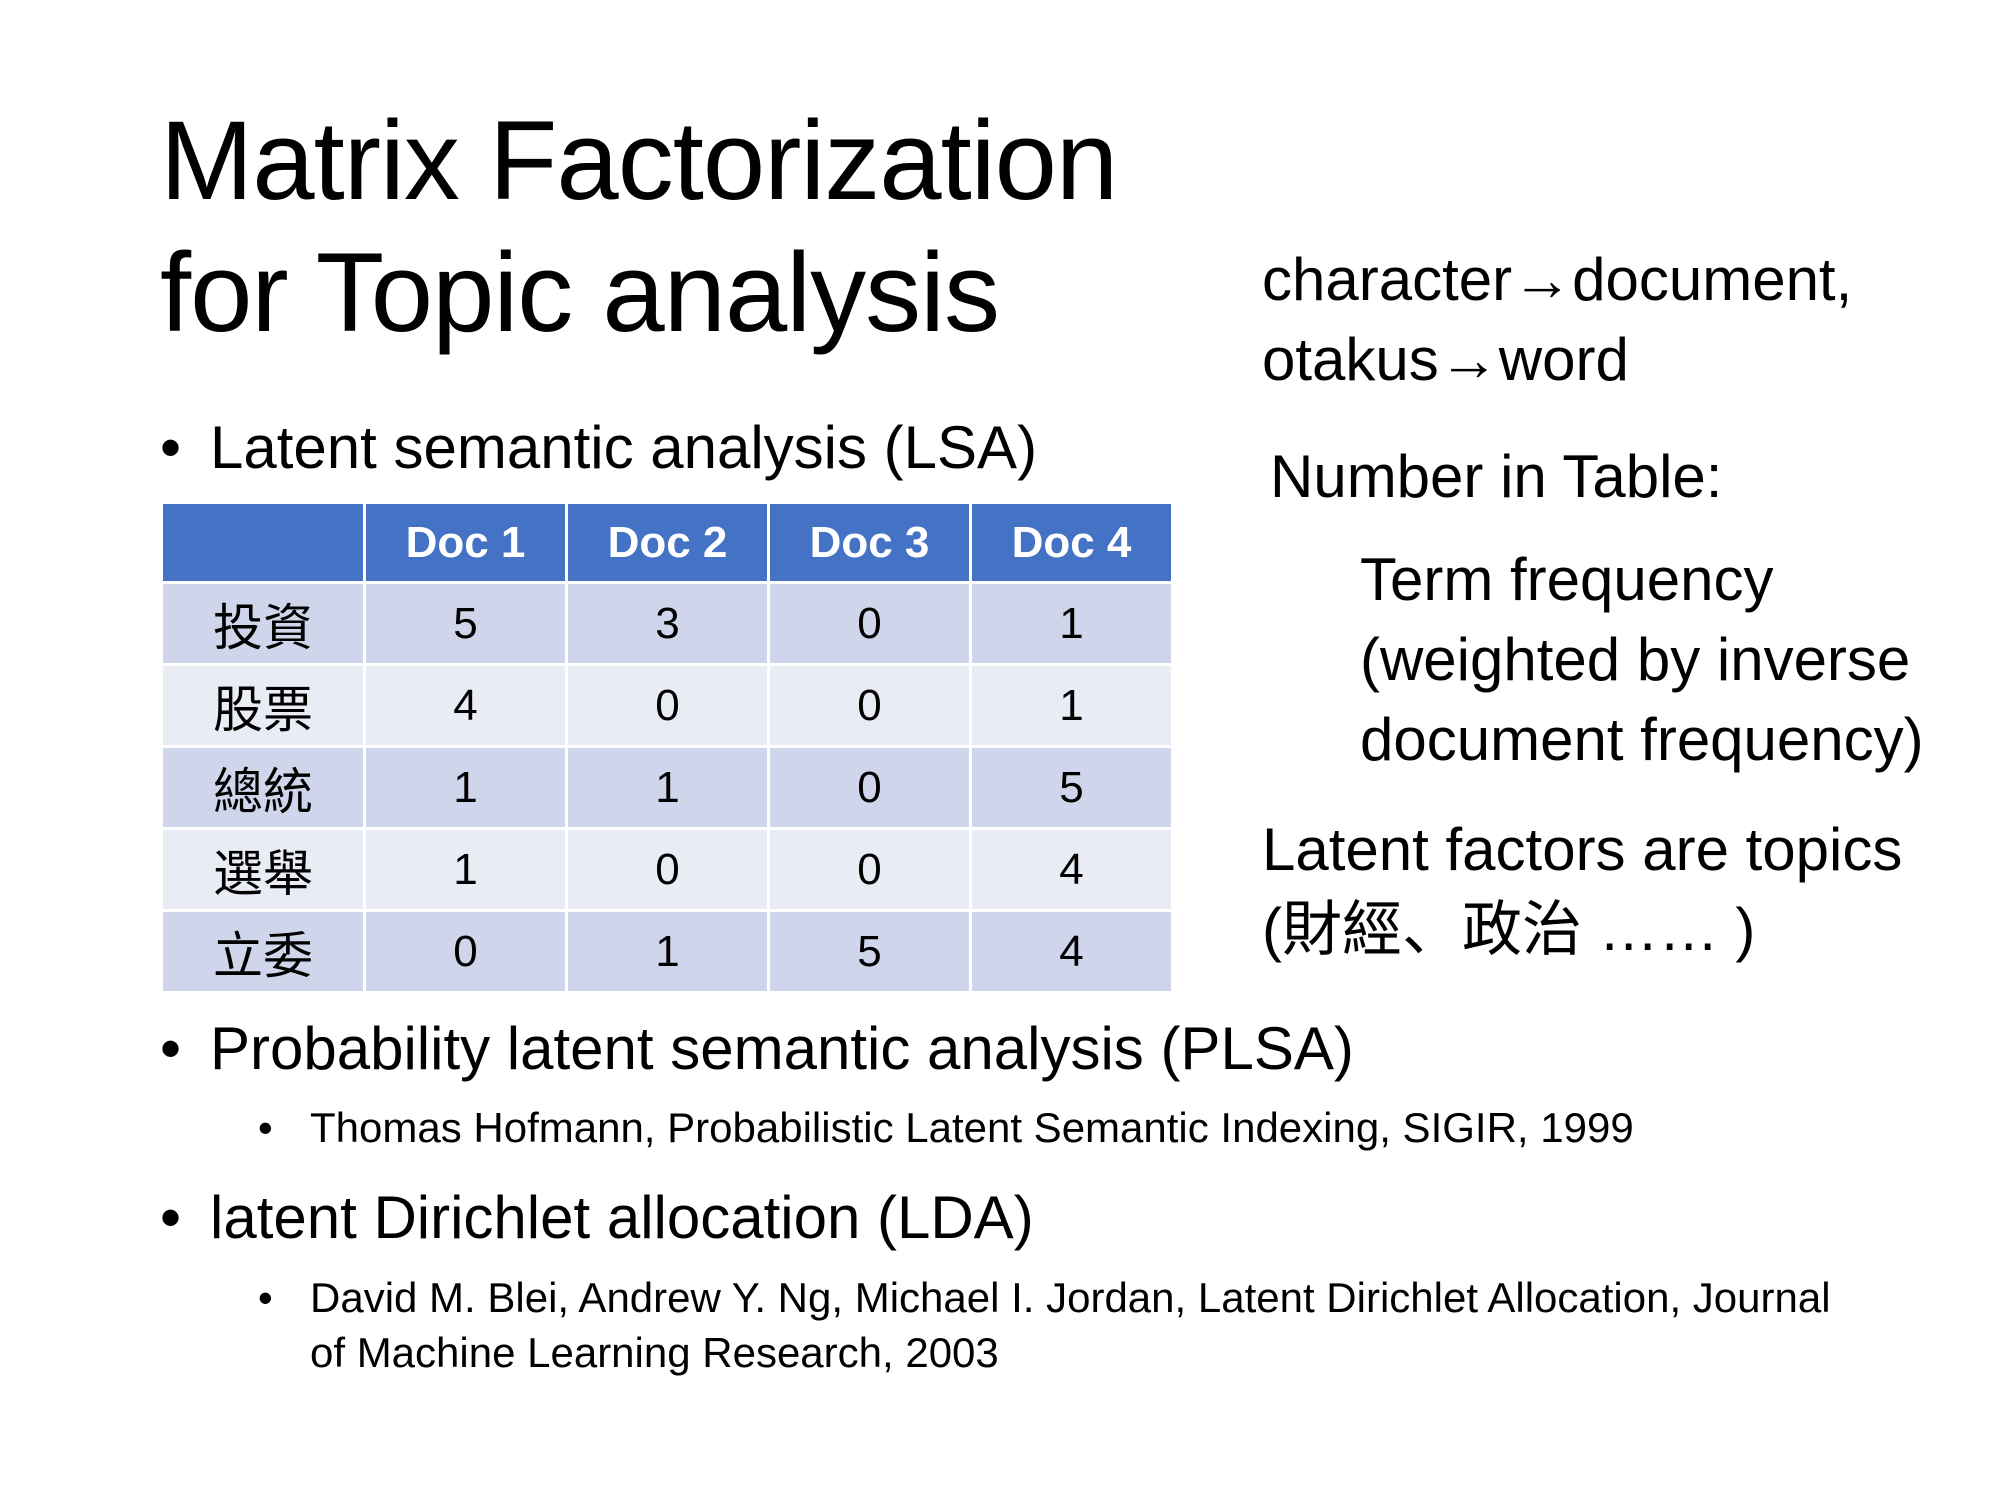 The height and width of the screenshot is (1500, 2000). Describe the element at coordinates (263, 869) in the screenshot. I see `term-cell: 選舉` at that location.